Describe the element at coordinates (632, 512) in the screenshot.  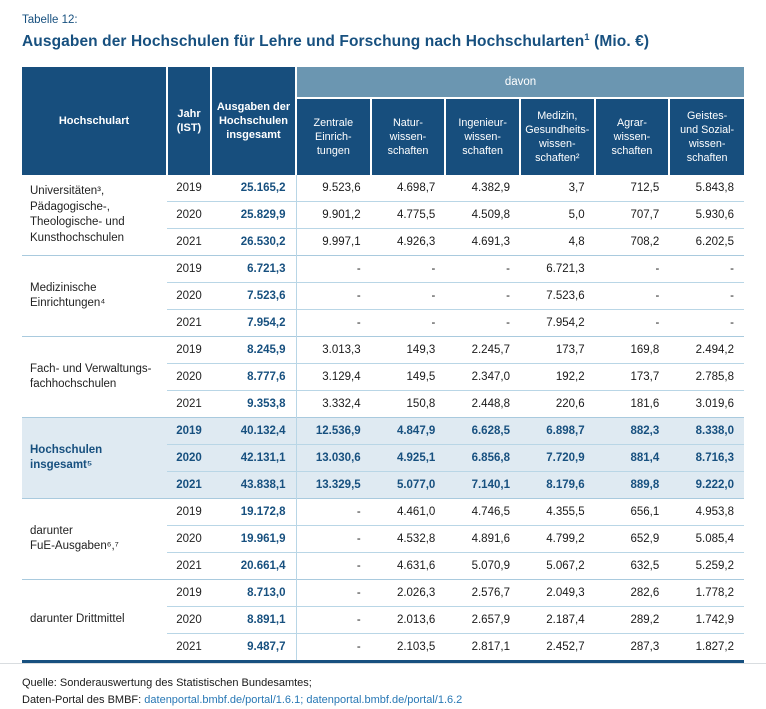
I see `value-cell: 656,1` at that location.